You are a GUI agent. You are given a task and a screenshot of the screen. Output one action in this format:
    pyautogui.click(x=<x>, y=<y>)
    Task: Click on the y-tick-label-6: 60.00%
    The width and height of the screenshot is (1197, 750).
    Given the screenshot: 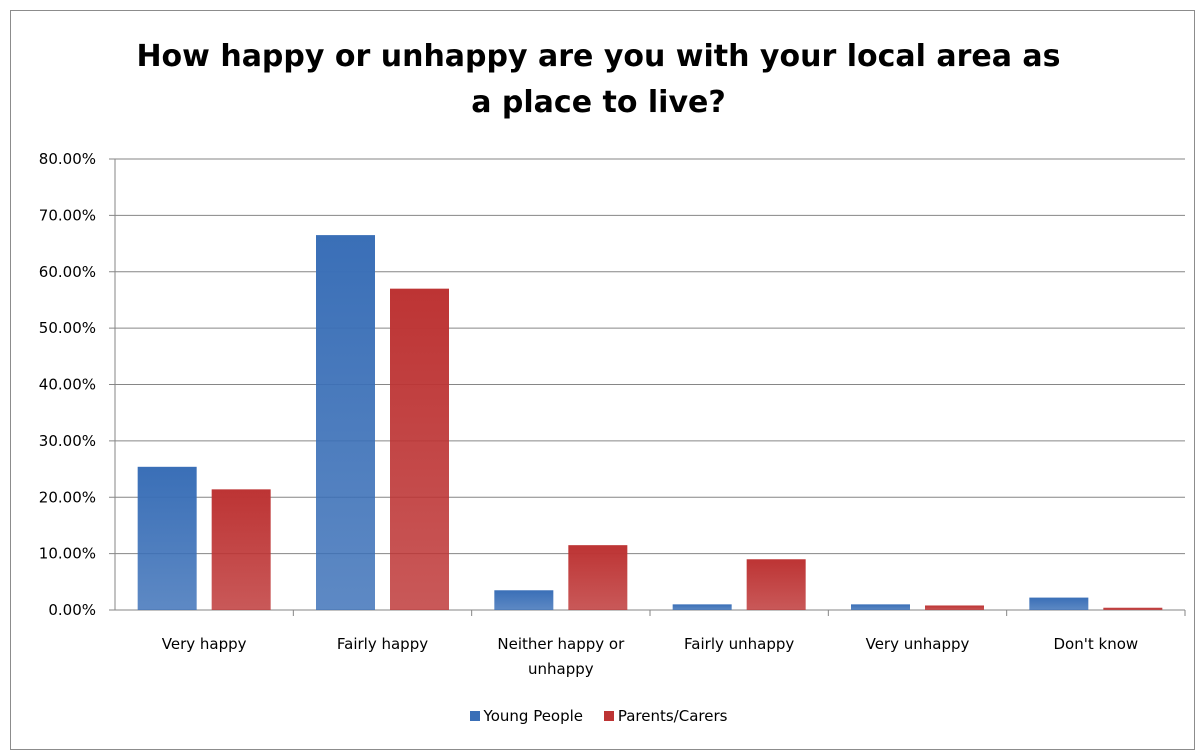 What is the action you would take?
    pyautogui.click(x=67, y=272)
    